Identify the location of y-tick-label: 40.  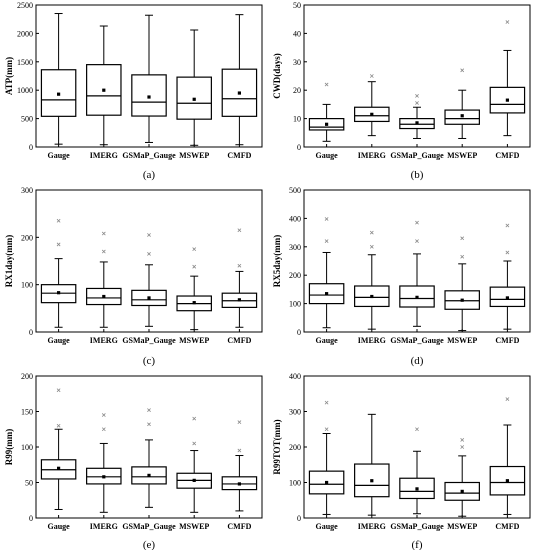
(297, 33).